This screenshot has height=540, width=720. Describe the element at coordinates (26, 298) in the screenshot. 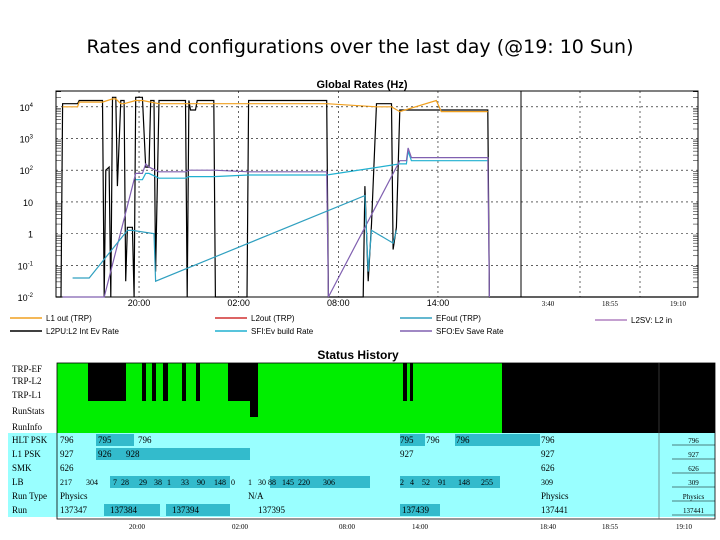

I see `y-tick-label: 10-2` at that location.